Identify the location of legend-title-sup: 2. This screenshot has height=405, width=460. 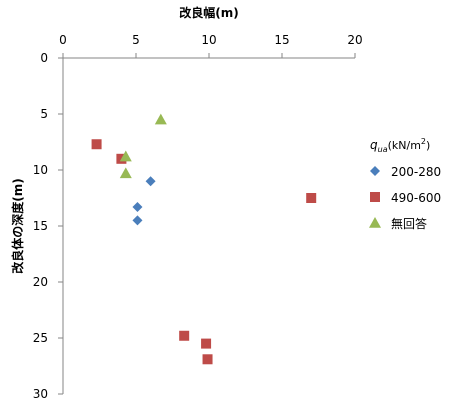
(423, 141).